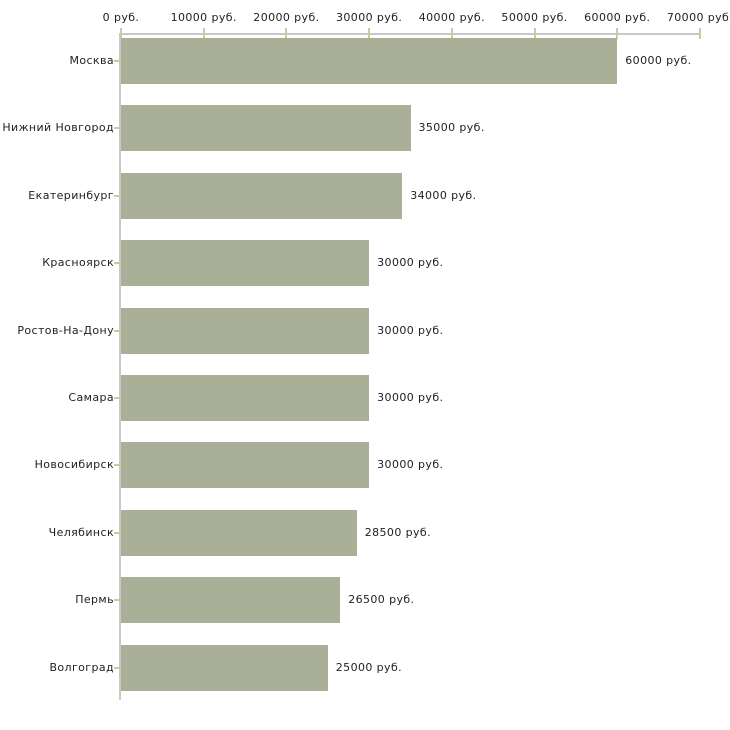  What do you see at coordinates (121, 17) in the screenshot?
I see `x-tick-label: 0 руб.` at bounding box center [121, 17].